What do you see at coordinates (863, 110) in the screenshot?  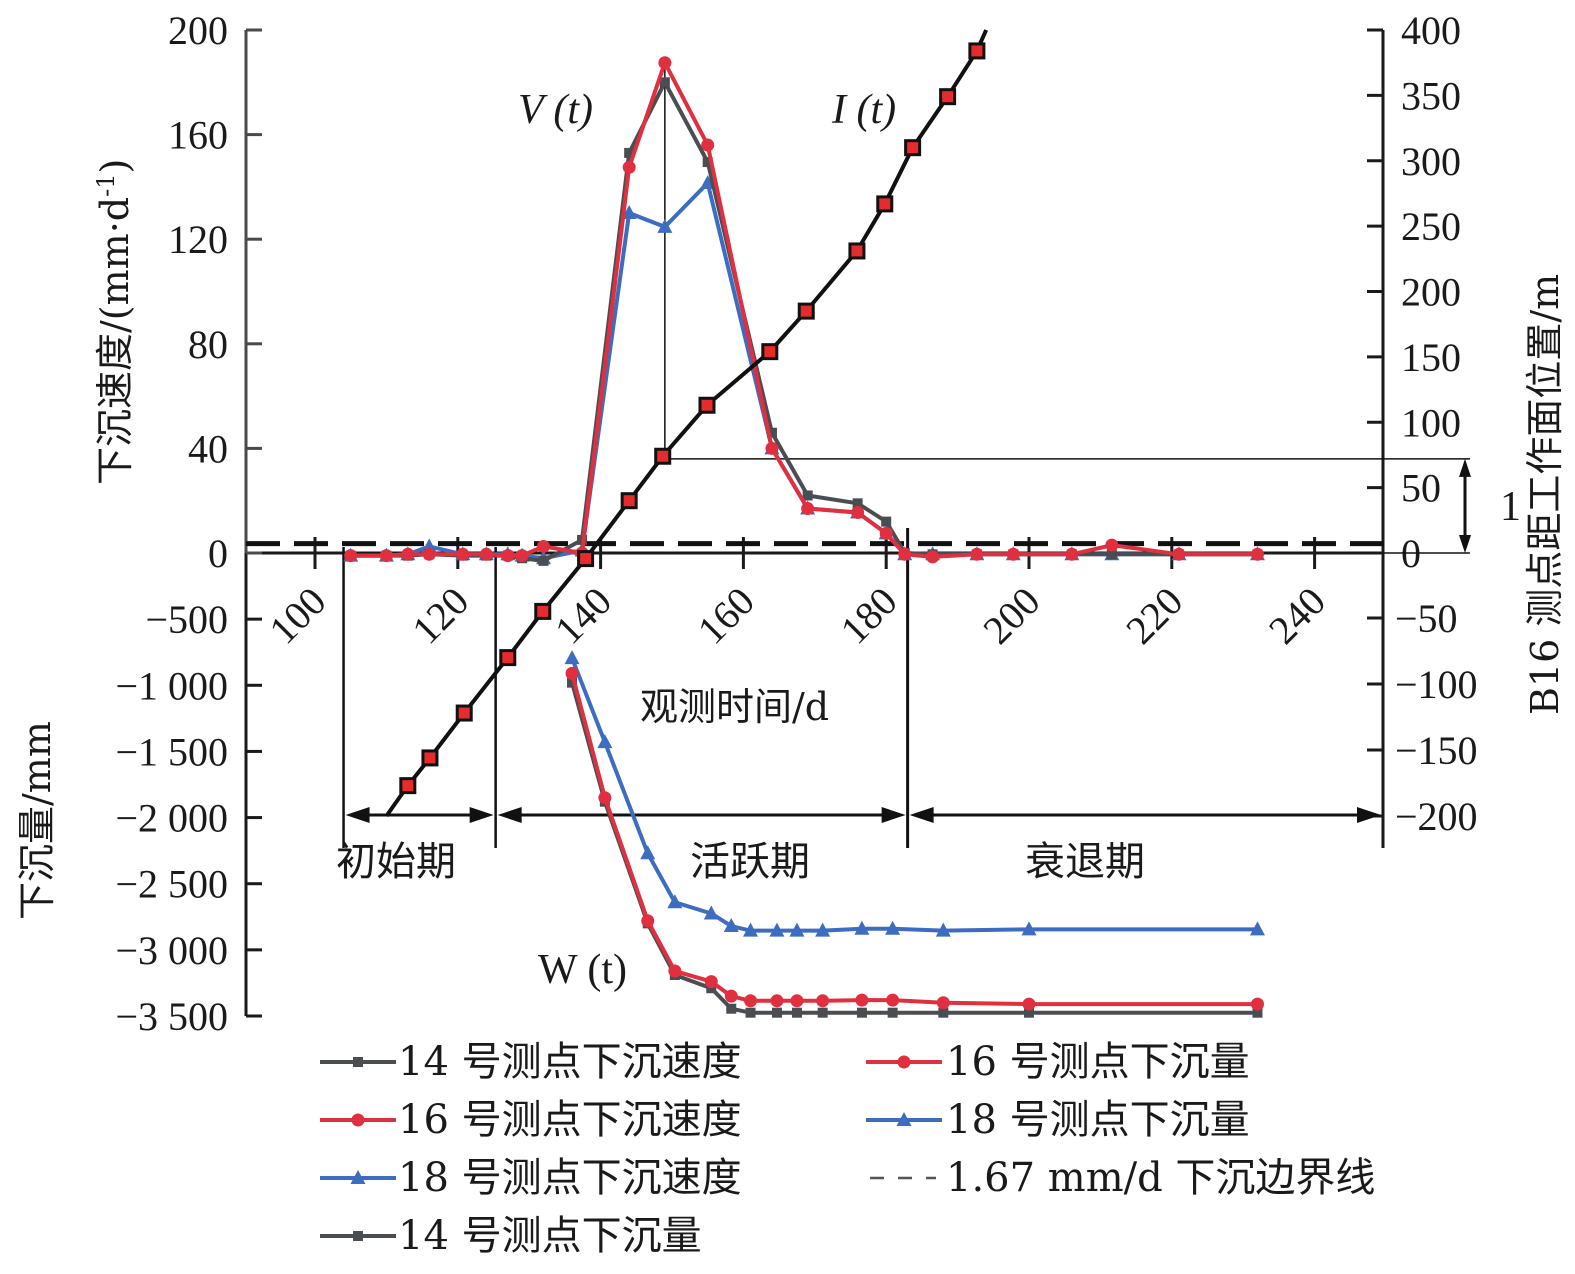 I see `annotation-advance: I (t)` at bounding box center [863, 110].